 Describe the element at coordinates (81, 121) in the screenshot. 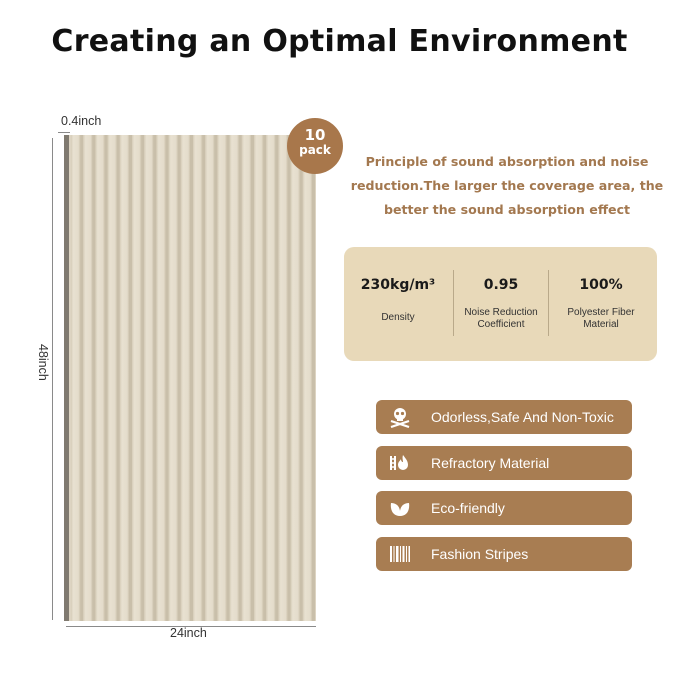

I see `thickness-label: 0.4inch` at that location.